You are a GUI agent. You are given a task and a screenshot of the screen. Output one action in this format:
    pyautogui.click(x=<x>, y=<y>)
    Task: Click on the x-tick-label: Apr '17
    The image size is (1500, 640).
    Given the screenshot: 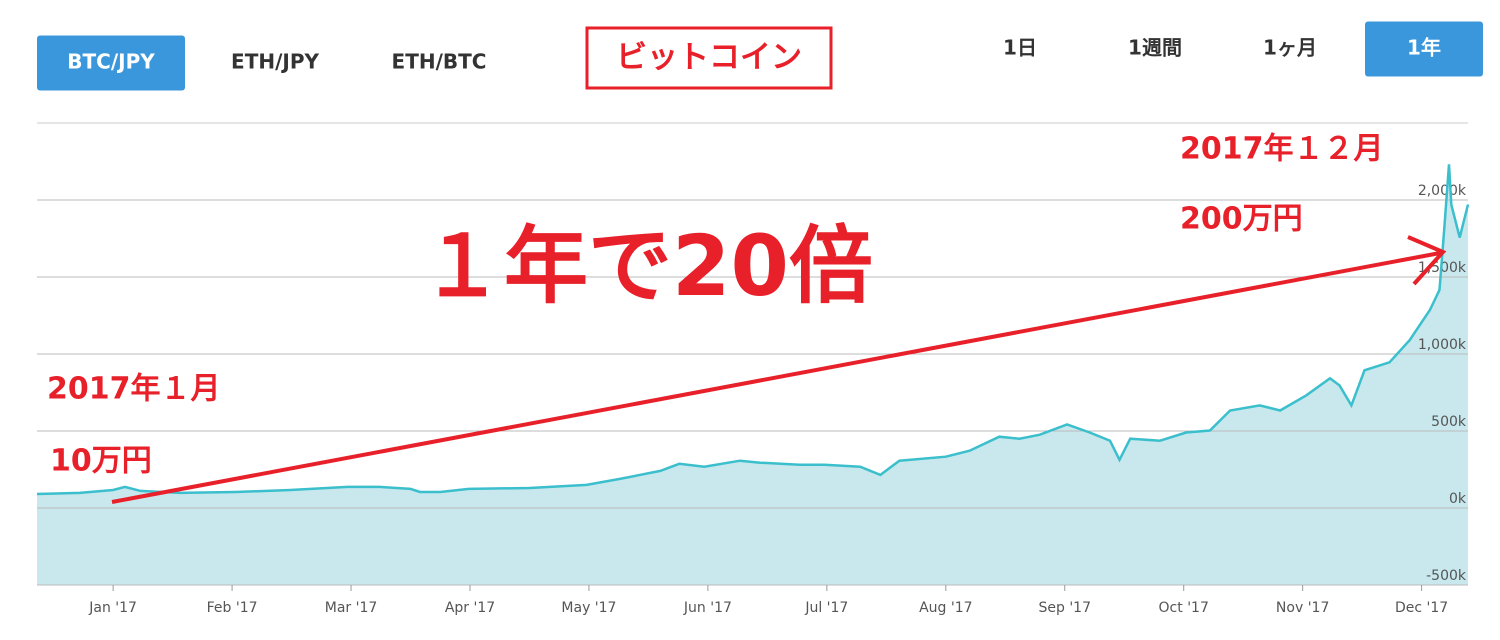 What is the action you would take?
    pyautogui.click(x=470, y=608)
    